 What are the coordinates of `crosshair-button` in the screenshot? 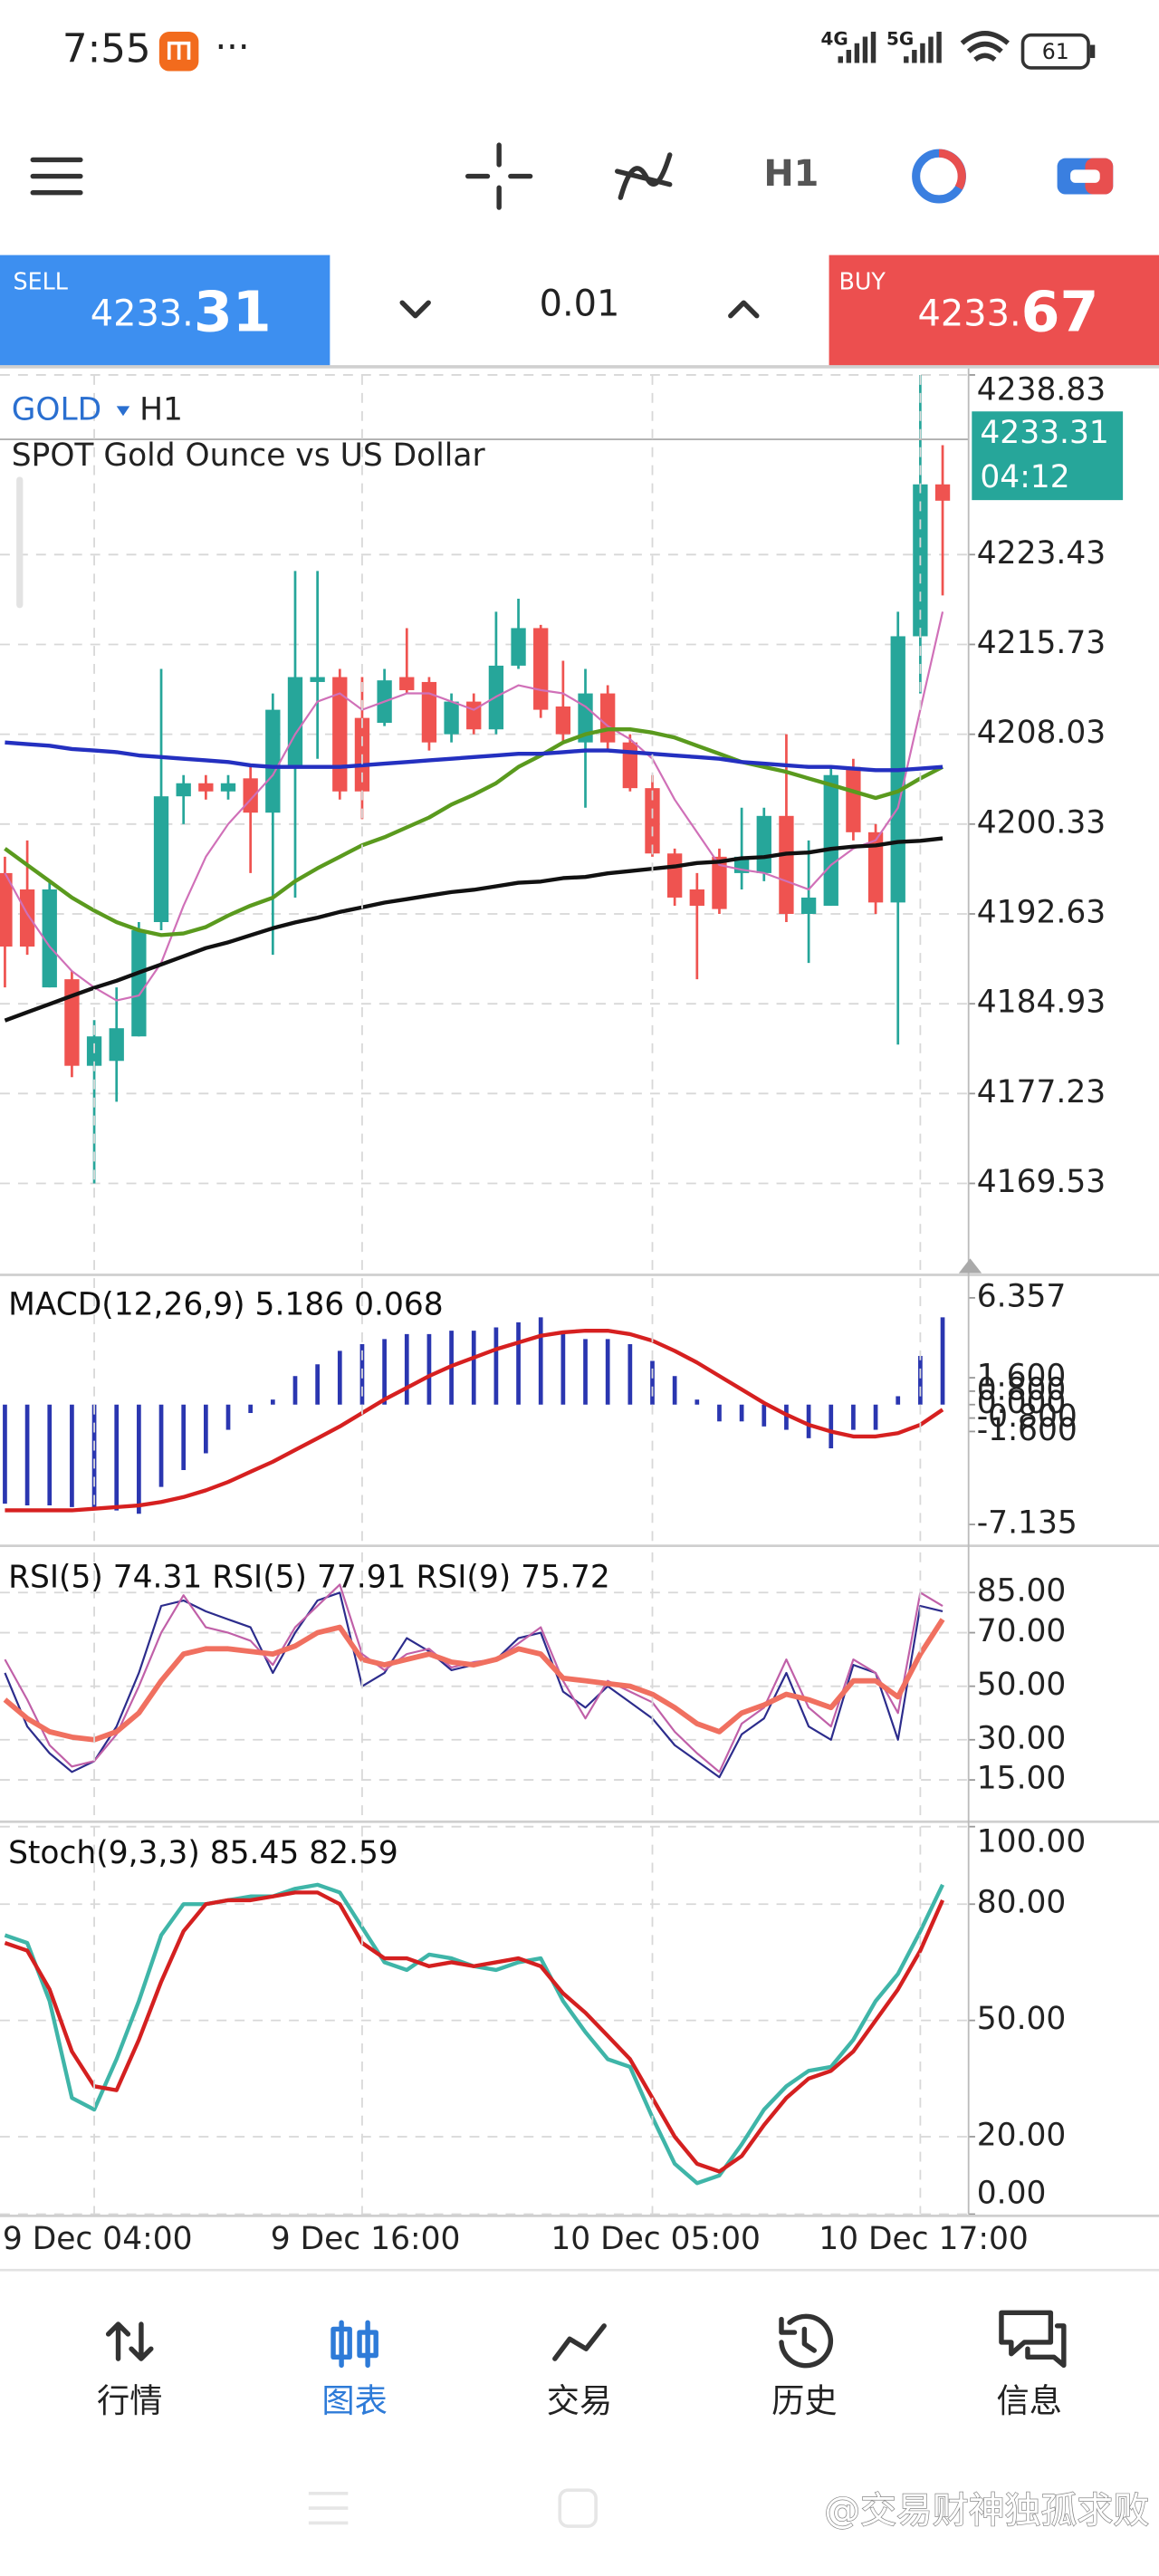 It's located at (499, 176).